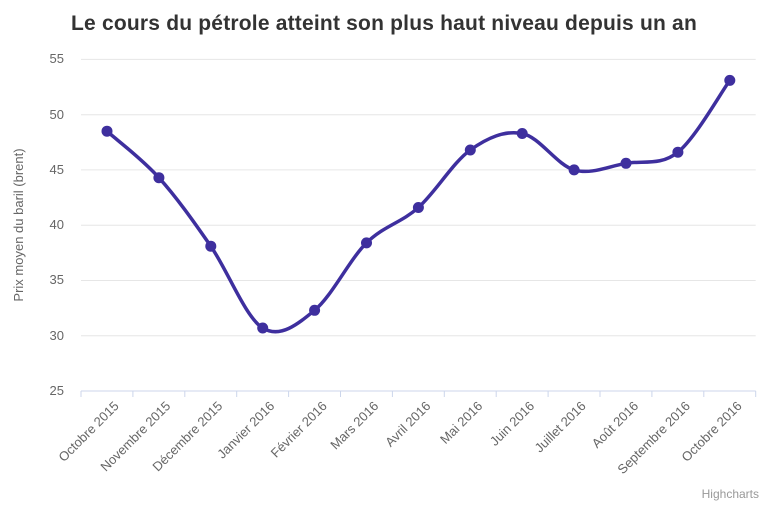 The image size is (768, 512). Describe the element at coordinates (730, 494) in the screenshot. I see `highcharts-credit: Highcharts` at that location.